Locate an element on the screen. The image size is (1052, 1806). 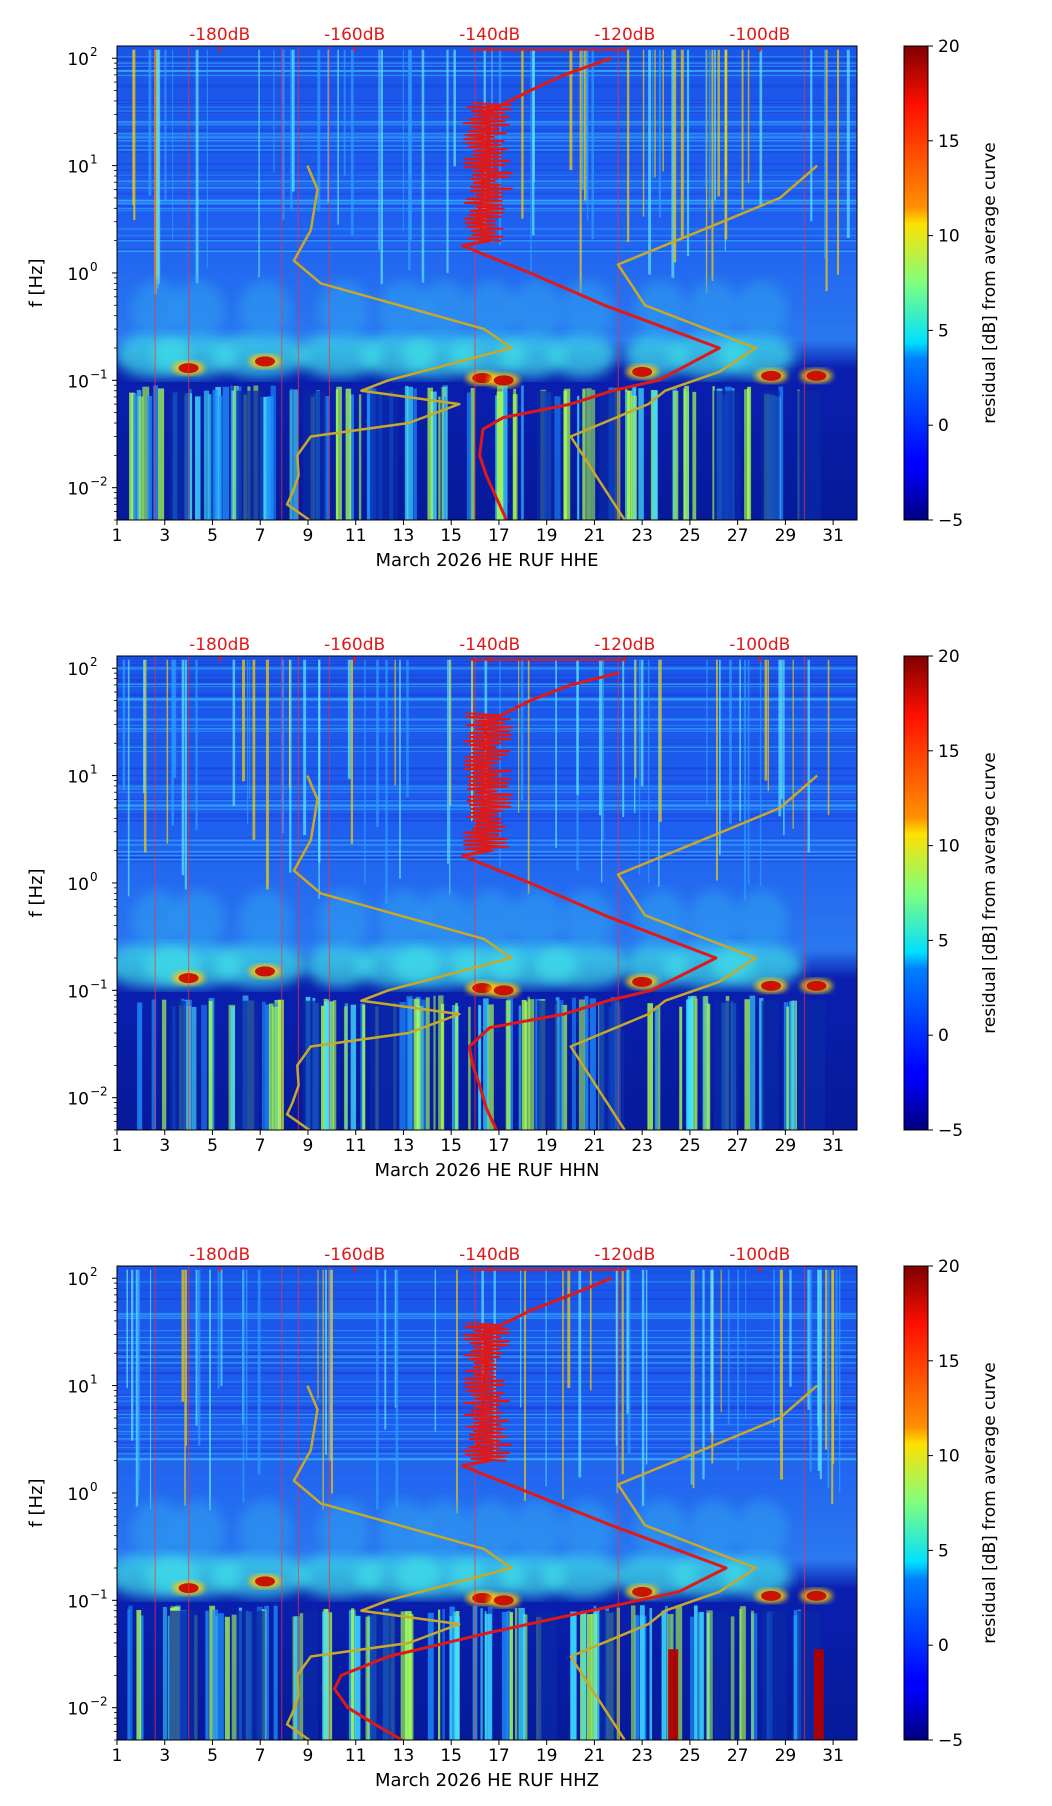
colorbar-tick-label: 20 is located at coordinates (949, 657).